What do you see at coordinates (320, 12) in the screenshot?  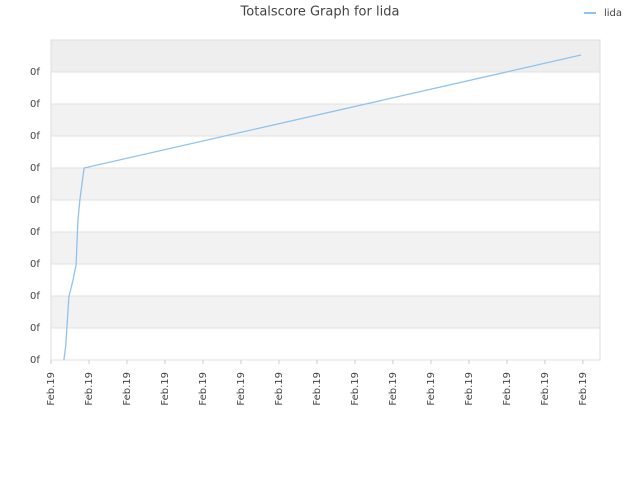 I see `chart-title: Totalscore Graph for lida` at bounding box center [320, 12].